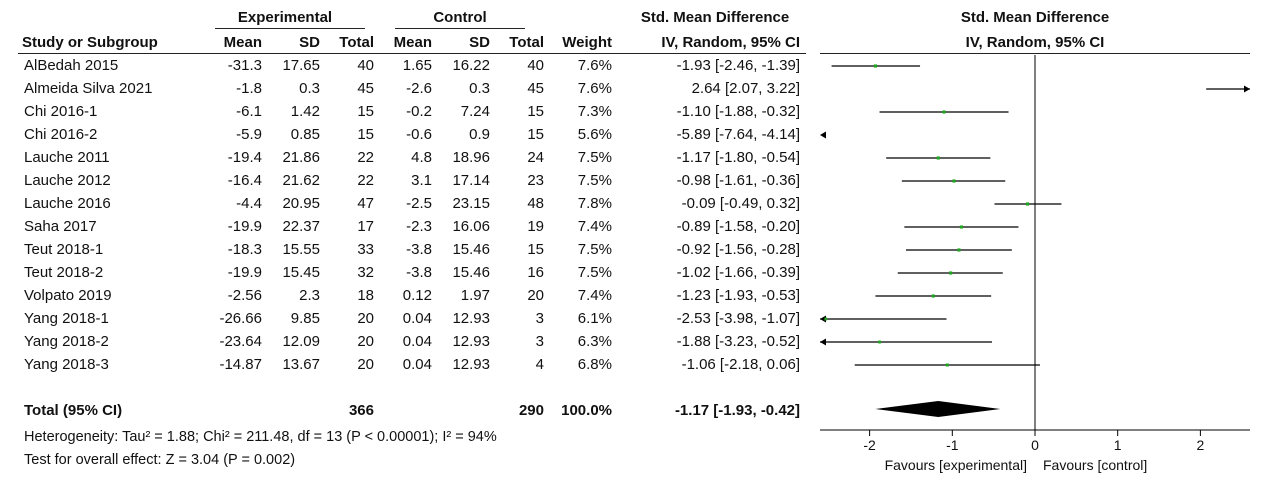 This screenshot has width=1280, height=487. I want to click on cell-weight: 7.3%, so click(594, 111).